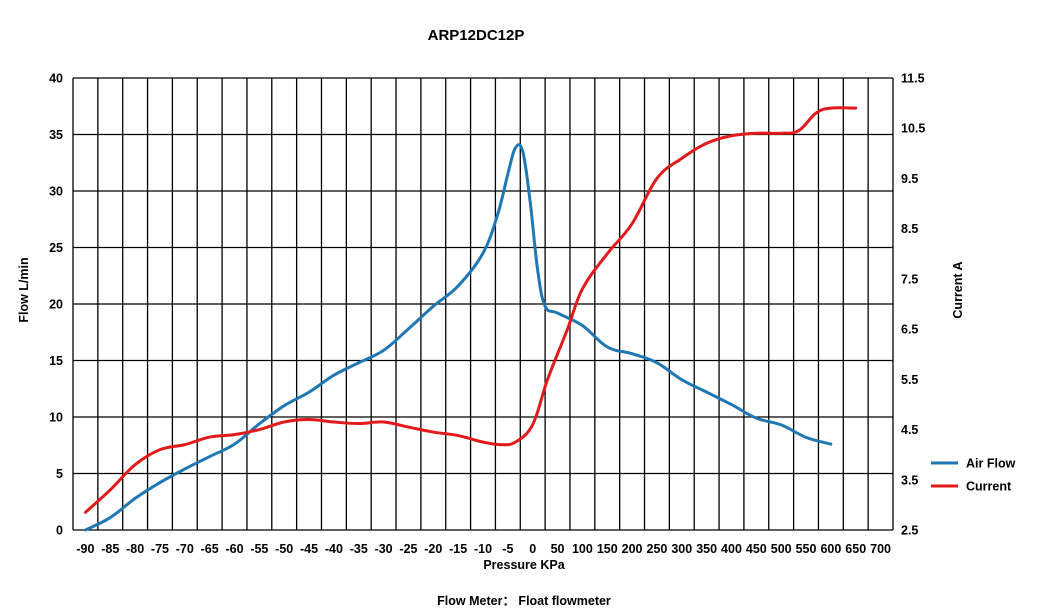  What do you see at coordinates (913, 129) in the screenshot?
I see `y2-tick-label: 10.5` at bounding box center [913, 129].